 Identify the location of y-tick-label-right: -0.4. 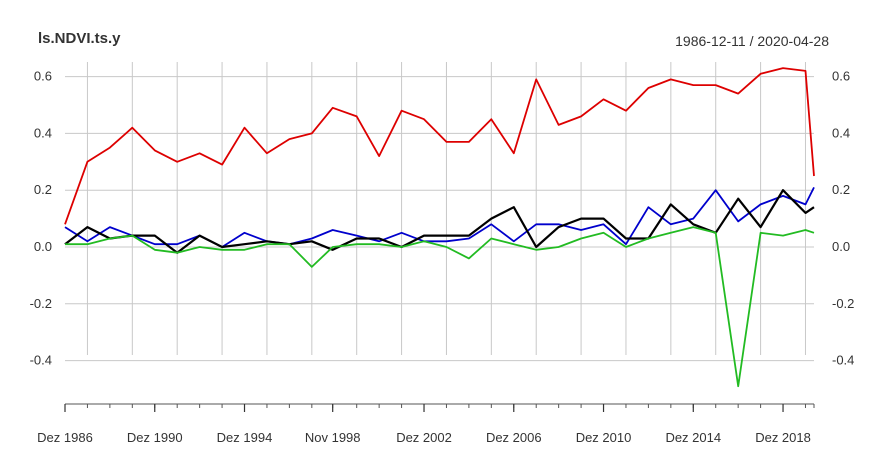
(843, 360).